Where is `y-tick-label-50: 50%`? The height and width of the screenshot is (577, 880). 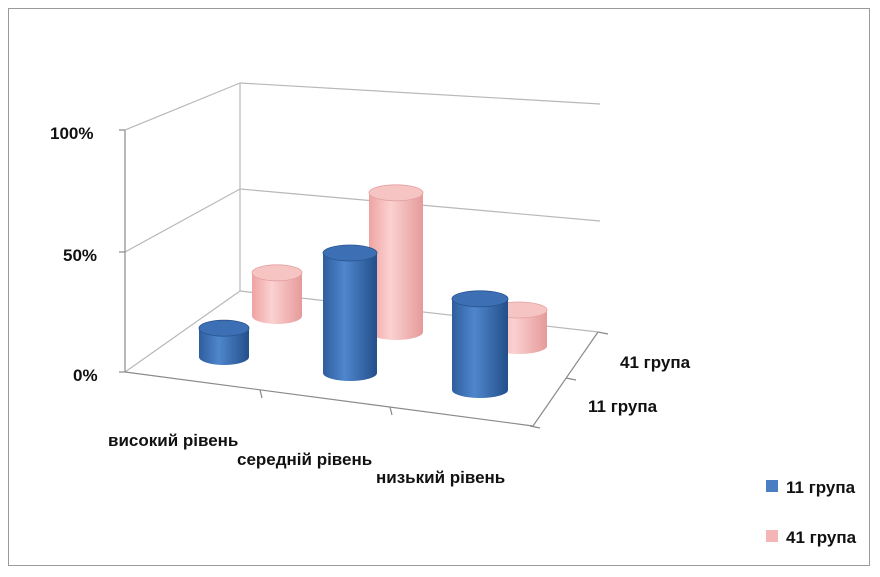 y-tick-label-50: 50% is located at coordinates (80, 255).